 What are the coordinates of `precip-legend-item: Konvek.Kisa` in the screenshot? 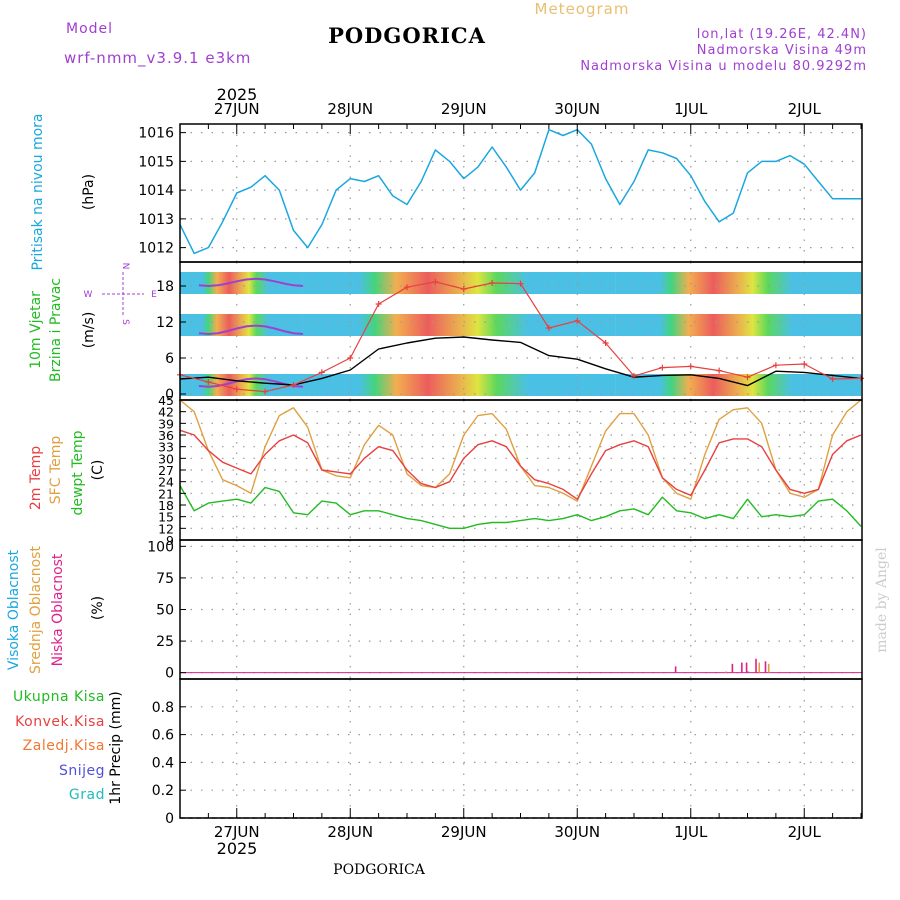 It's located at (60, 722).